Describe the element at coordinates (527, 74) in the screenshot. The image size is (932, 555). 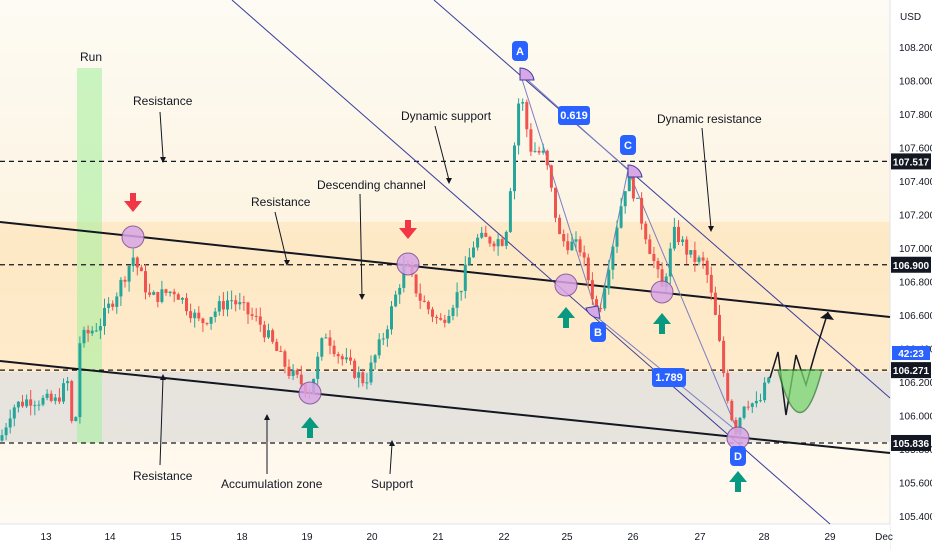
I see `arc-marker-a` at that location.